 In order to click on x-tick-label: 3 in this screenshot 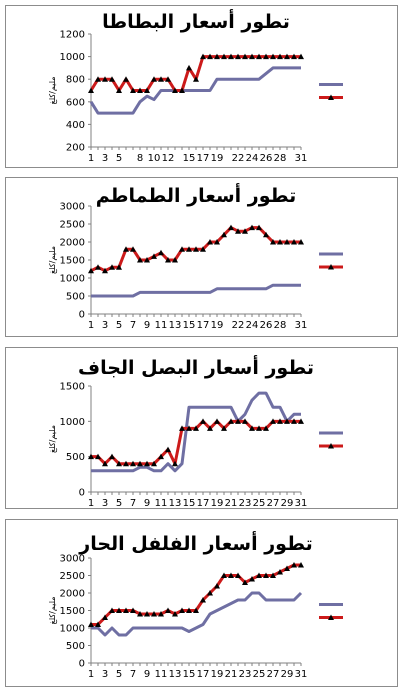, I will do `click(105, 503)`.